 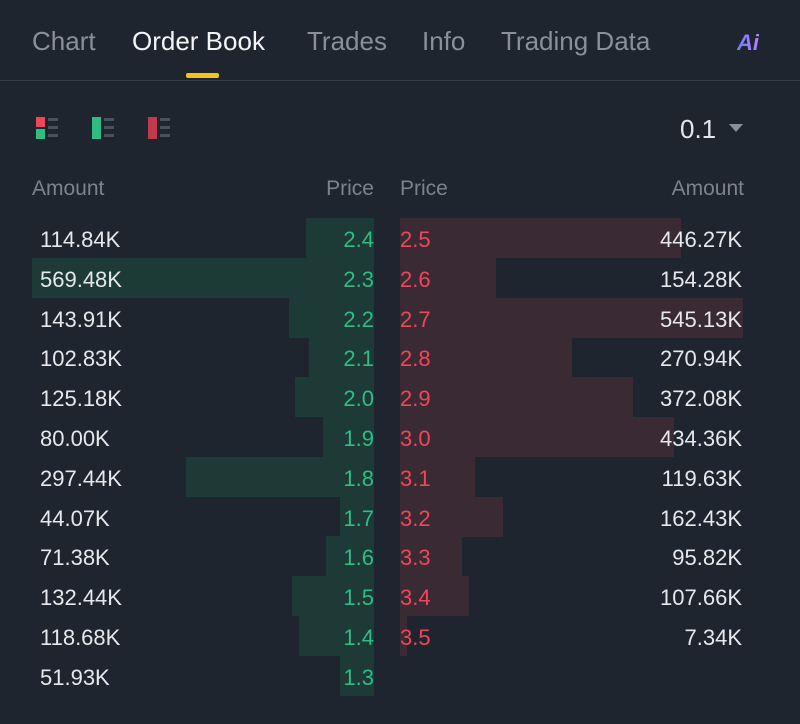 What do you see at coordinates (358, 558) in the screenshot?
I see `bid-price: 1.6` at bounding box center [358, 558].